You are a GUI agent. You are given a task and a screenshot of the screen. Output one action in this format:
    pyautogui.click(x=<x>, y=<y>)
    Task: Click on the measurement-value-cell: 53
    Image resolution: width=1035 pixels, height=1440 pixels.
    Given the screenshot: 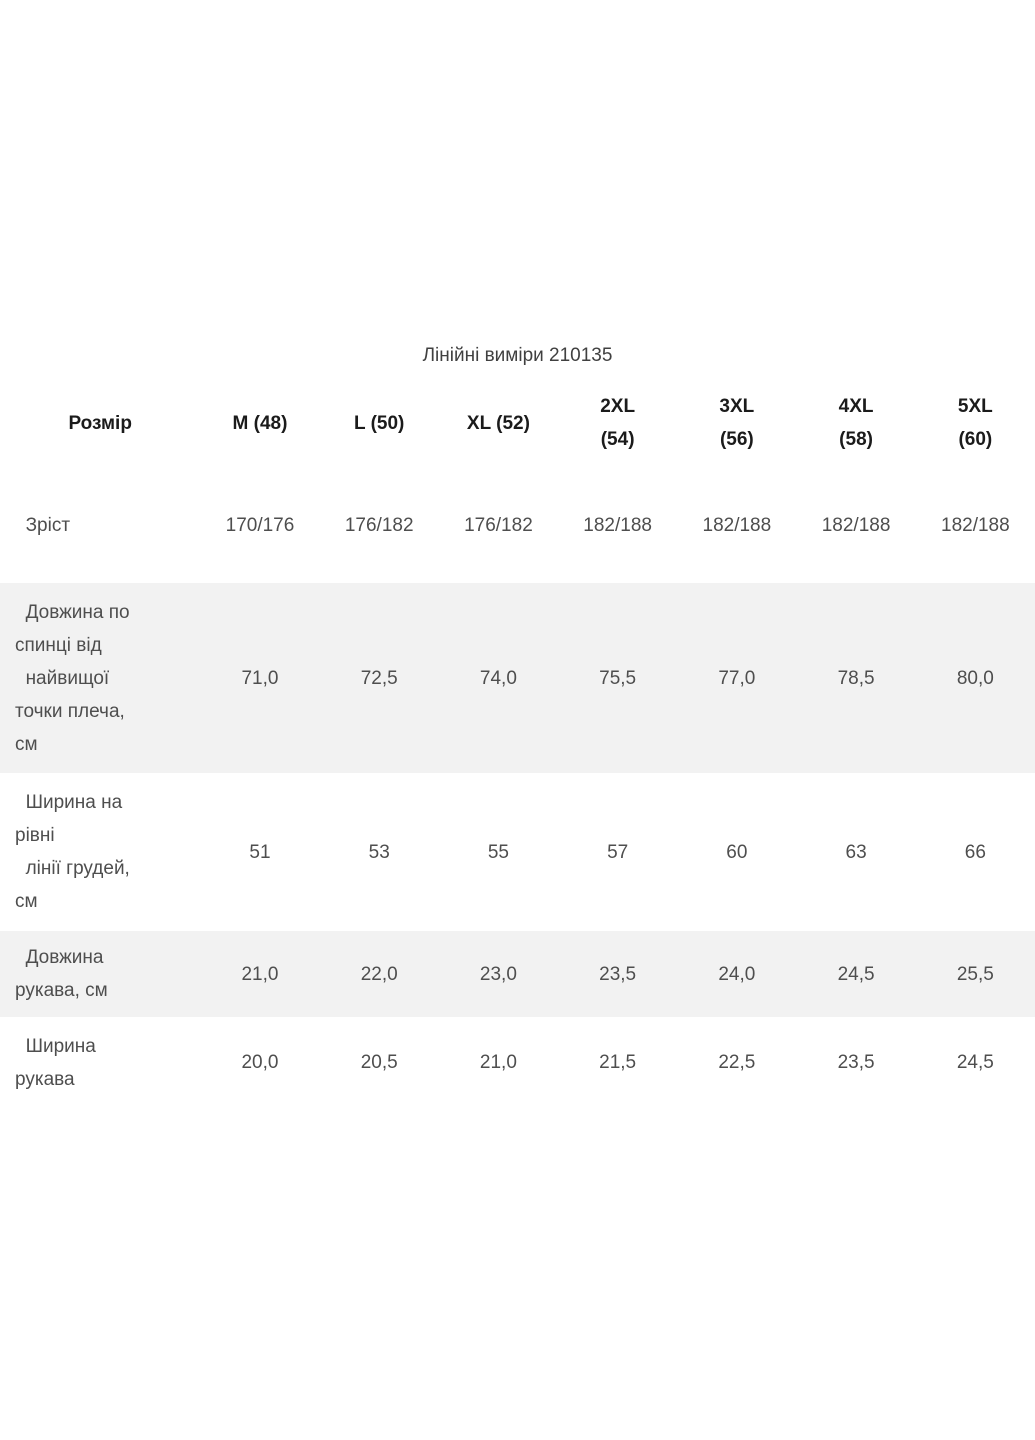 What is the action you would take?
    pyautogui.click(x=379, y=852)
    